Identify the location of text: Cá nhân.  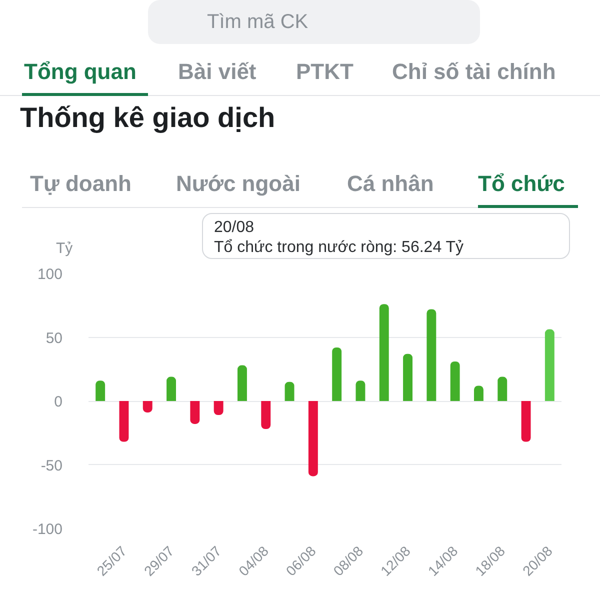
(390, 184).